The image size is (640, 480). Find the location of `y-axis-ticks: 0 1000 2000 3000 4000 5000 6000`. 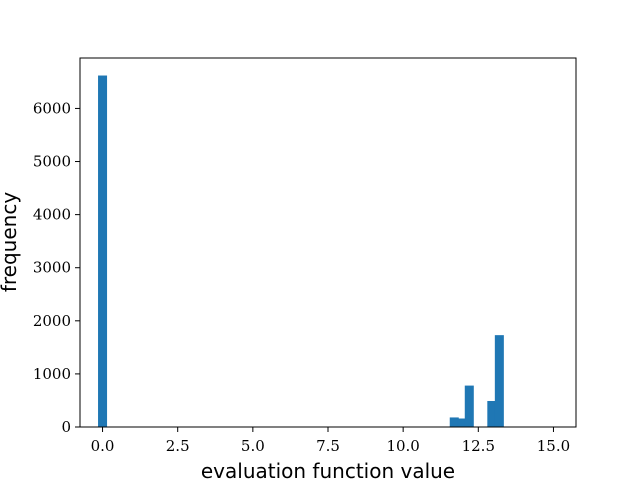

y-axis-ticks: 0 1000 2000 3000 4000 5000 6000 is located at coordinates (56, 267).